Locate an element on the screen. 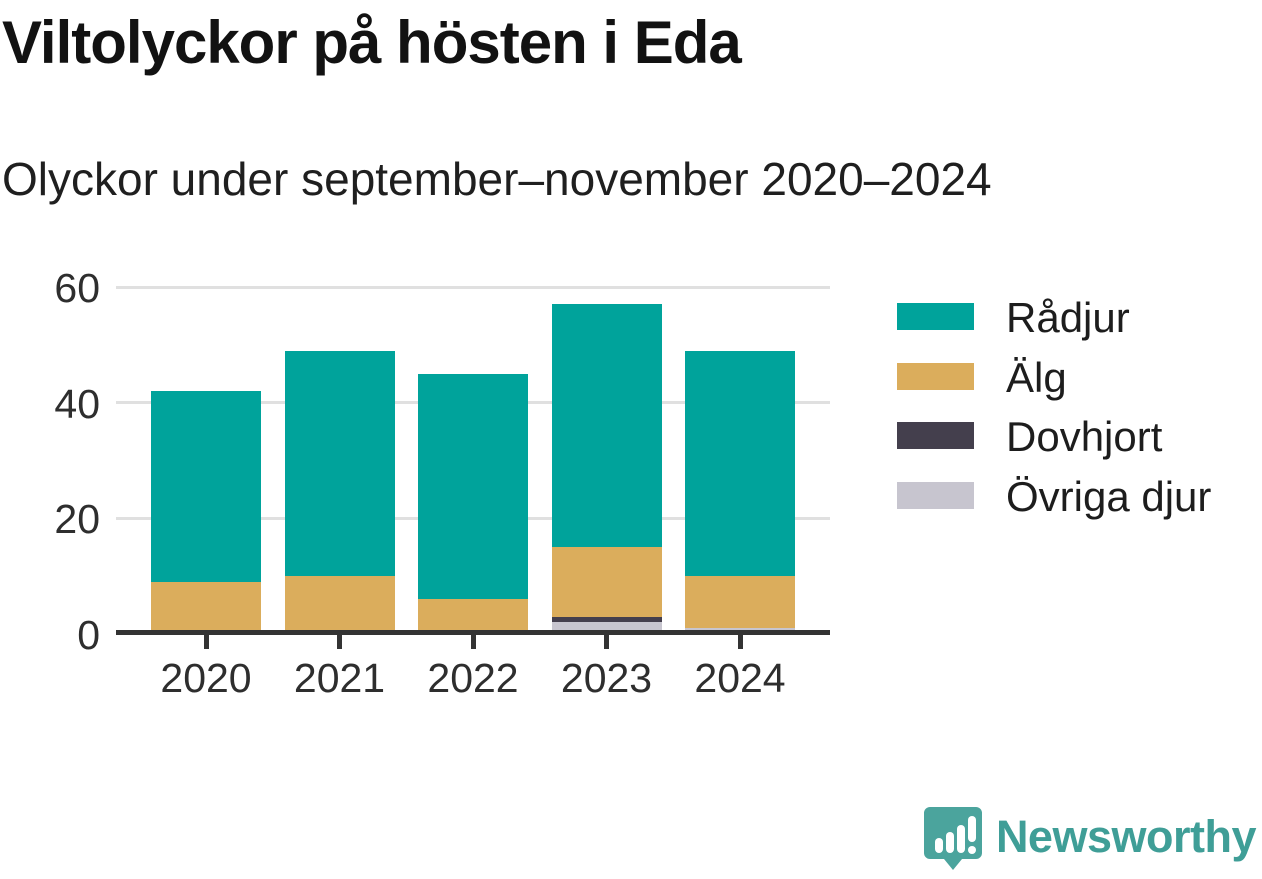 The image size is (1262, 879). x-axis-tick-2020 is located at coordinates (206, 642).